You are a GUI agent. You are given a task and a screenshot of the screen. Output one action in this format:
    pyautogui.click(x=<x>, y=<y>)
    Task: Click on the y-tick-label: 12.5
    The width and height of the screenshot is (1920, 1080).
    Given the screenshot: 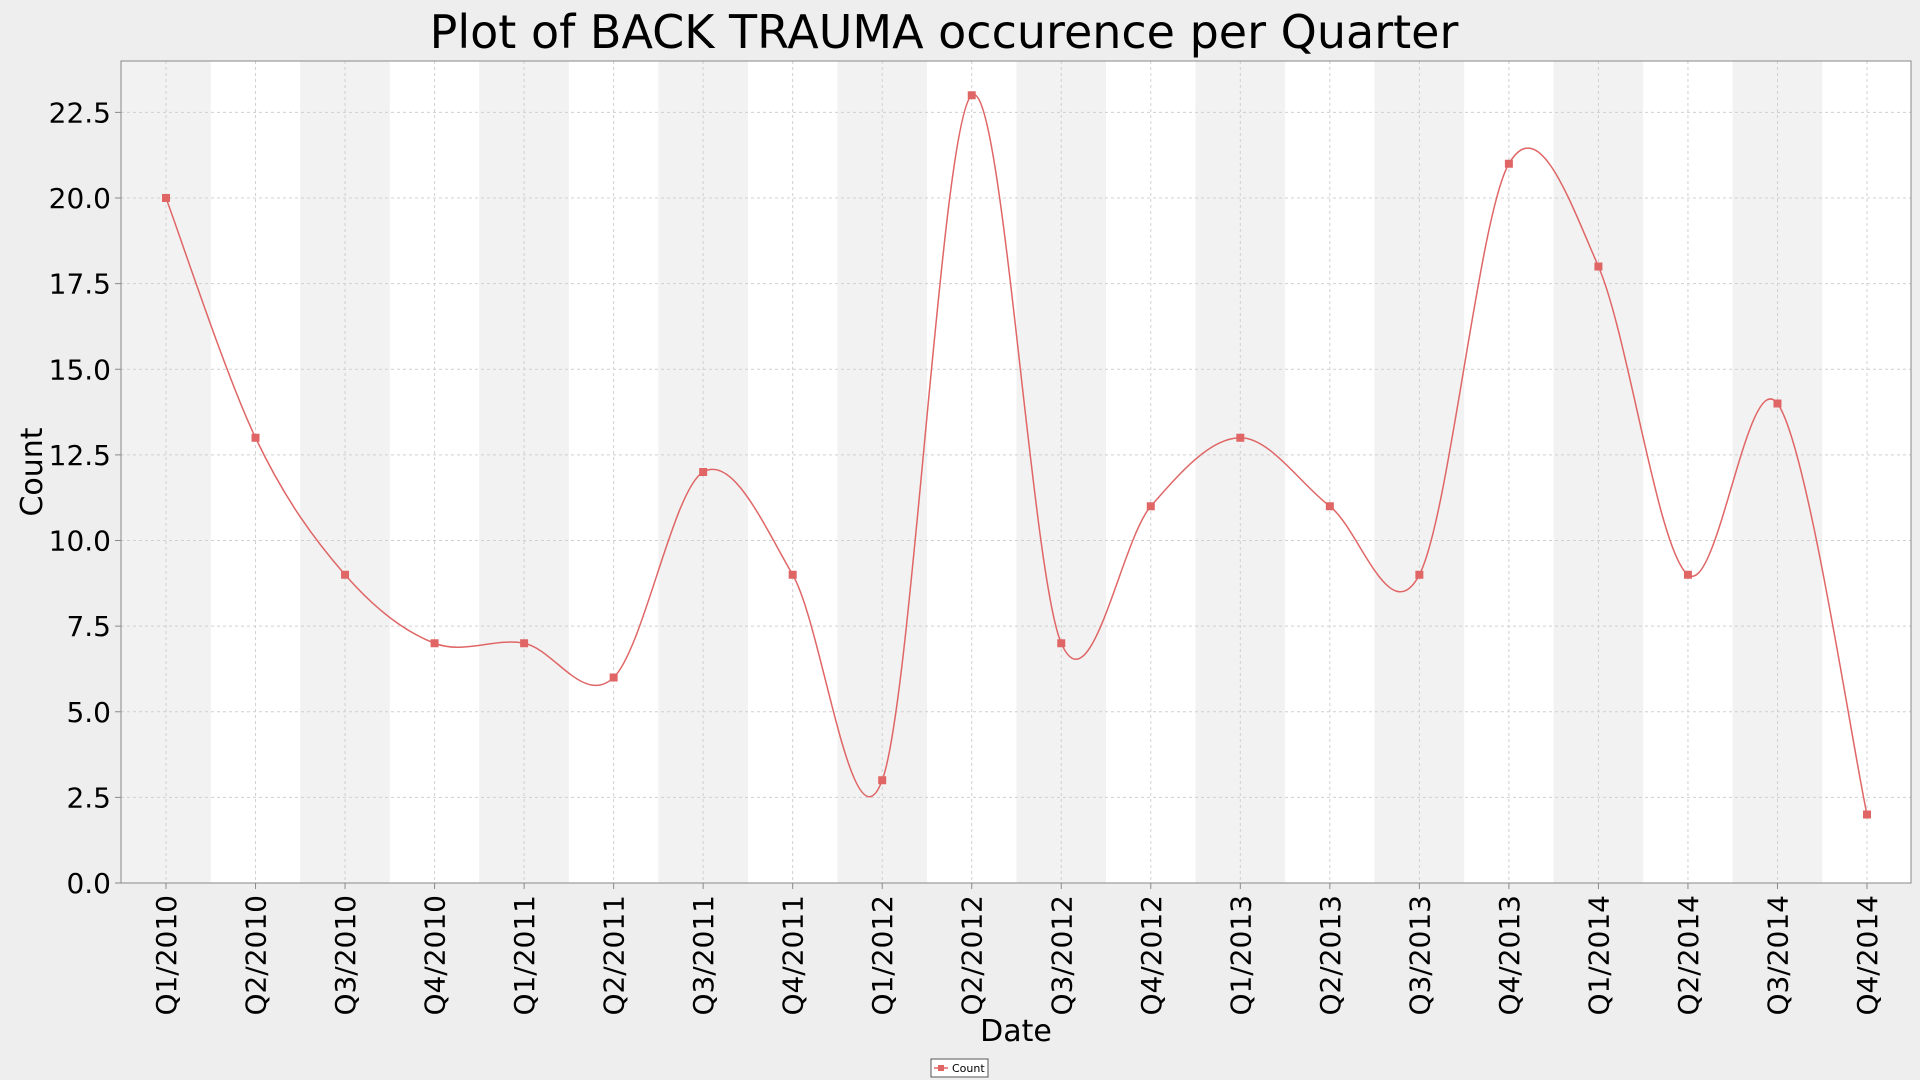 What is the action you would take?
    pyautogui.click(x=80, y=455)
    